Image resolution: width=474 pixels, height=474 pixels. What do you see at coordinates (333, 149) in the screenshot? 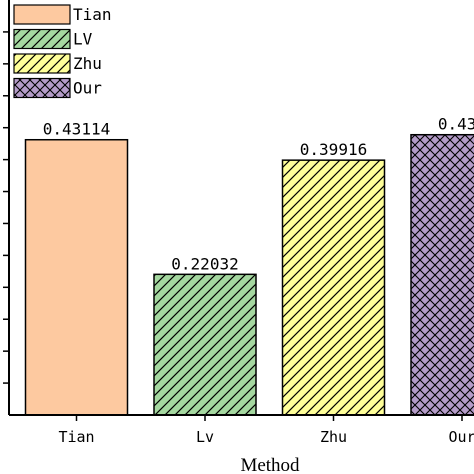
I see `value-label-zhu: 0.39916` at bounding box center [333, 149].